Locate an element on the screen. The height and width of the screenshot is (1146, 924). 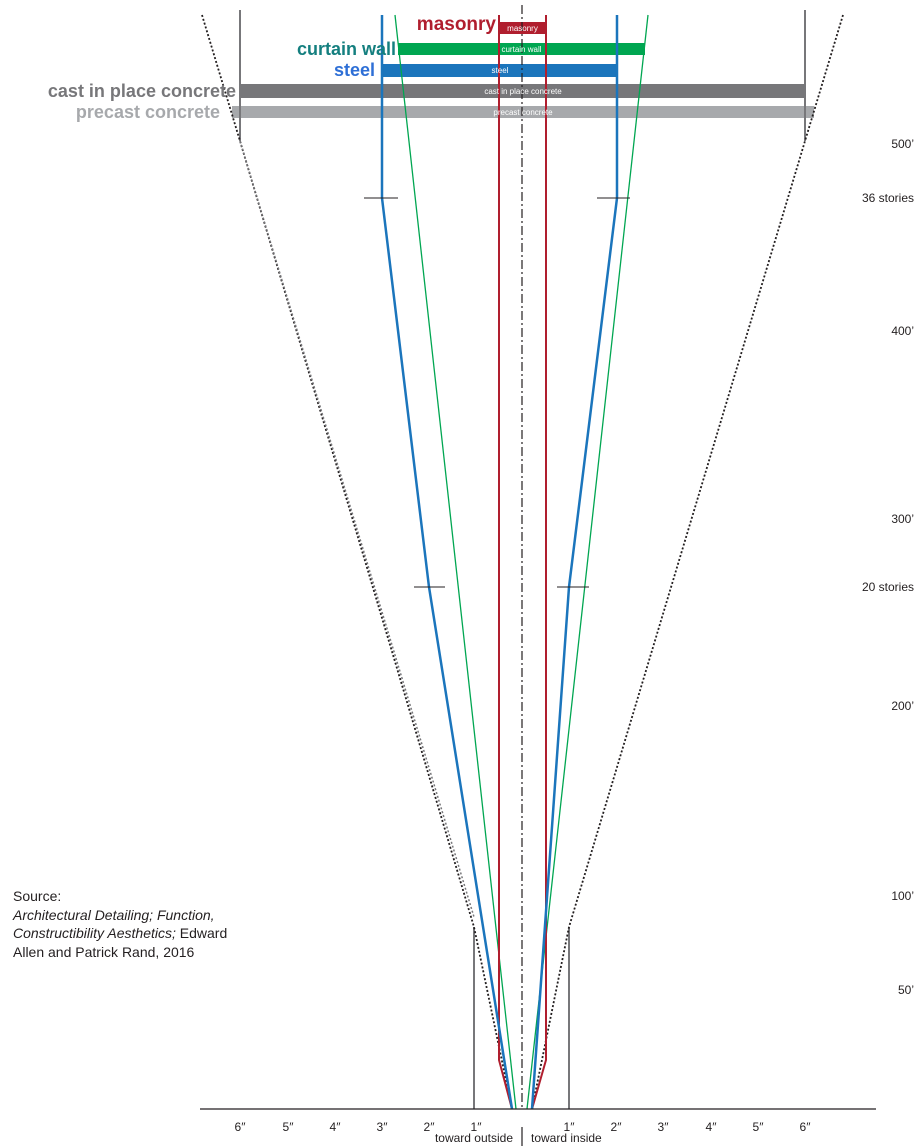
cast-in-place-legend-label: cast in place concrete is located at coordinates (142, 91).